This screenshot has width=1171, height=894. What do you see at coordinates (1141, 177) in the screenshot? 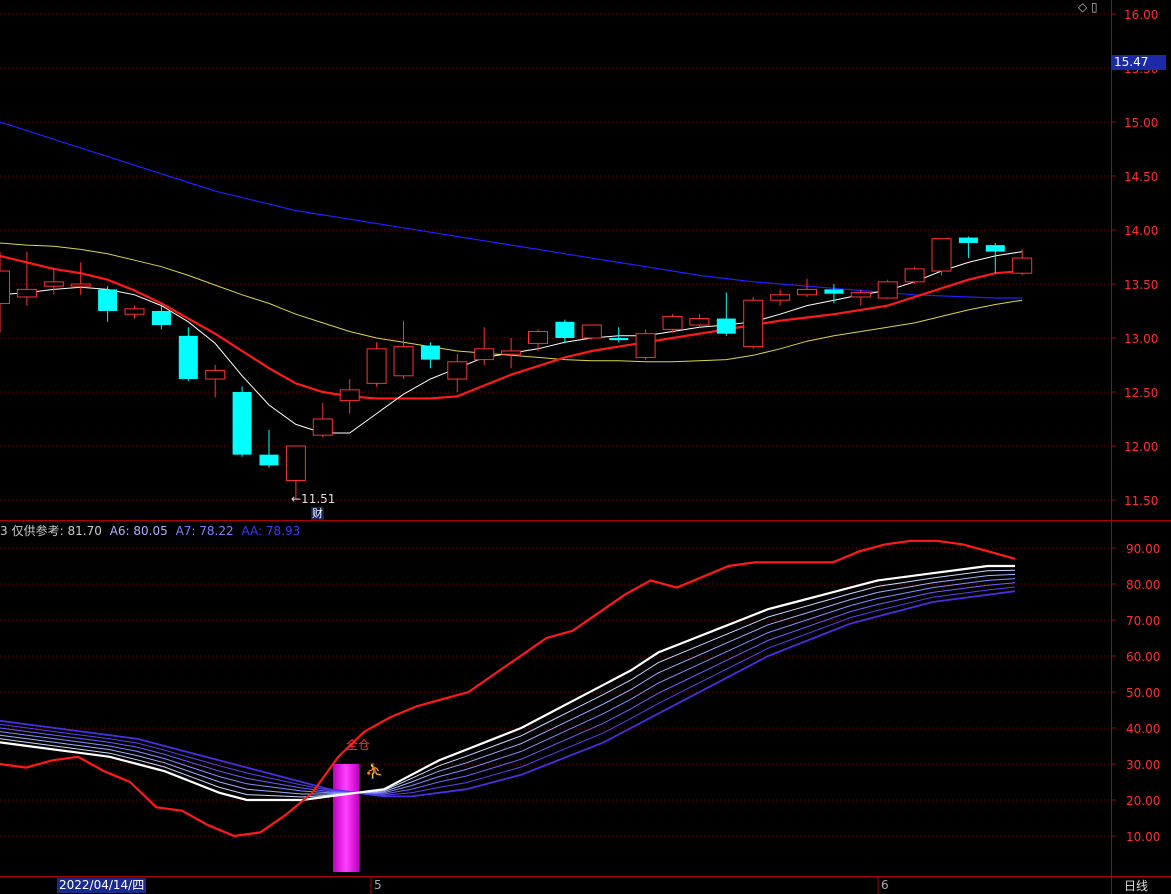
I see `price-tick-label: 14.50` at bounding box center [1141, 177].